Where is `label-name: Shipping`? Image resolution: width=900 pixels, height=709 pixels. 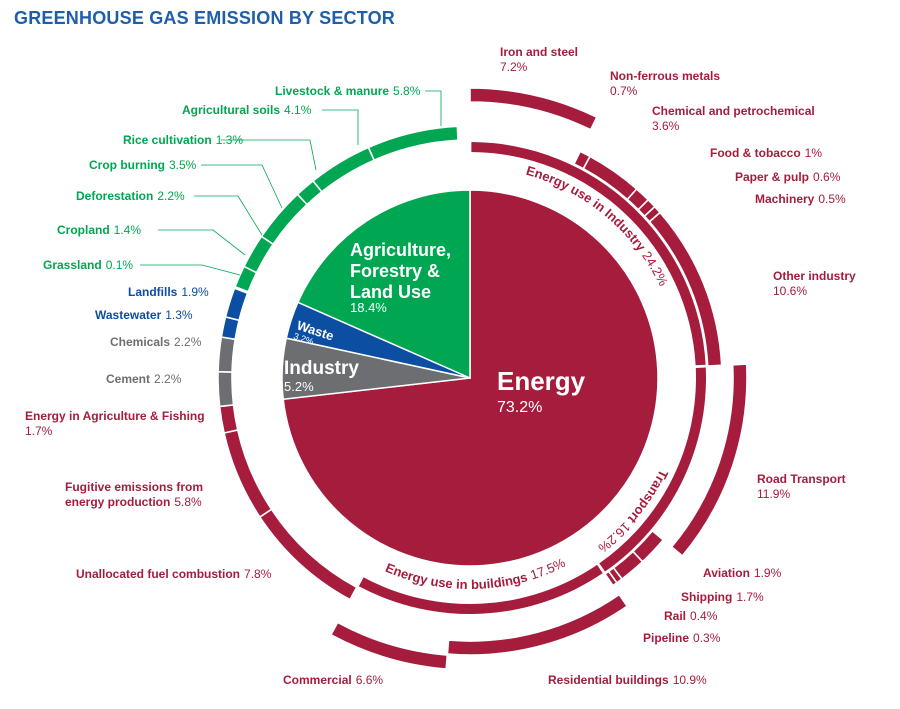 label-name: Shipping is located at coordinates (706, 597).